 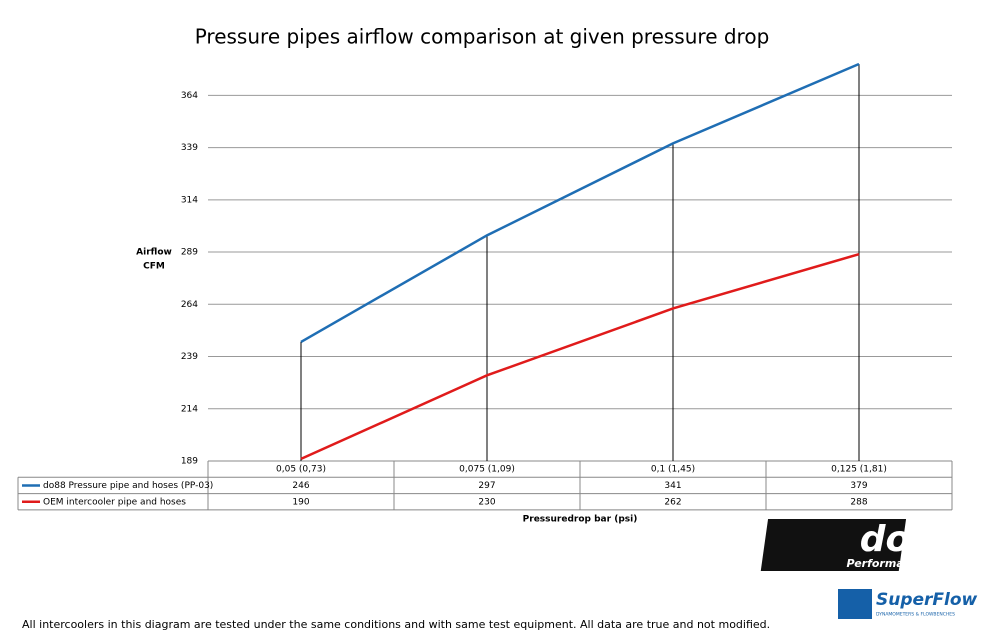 What do you see at coordinates (915, 615) in the screenshot?
I see `logo-text: DYNAMOMETERS & FLOWBENCHES` at bounding box center [915, 615].